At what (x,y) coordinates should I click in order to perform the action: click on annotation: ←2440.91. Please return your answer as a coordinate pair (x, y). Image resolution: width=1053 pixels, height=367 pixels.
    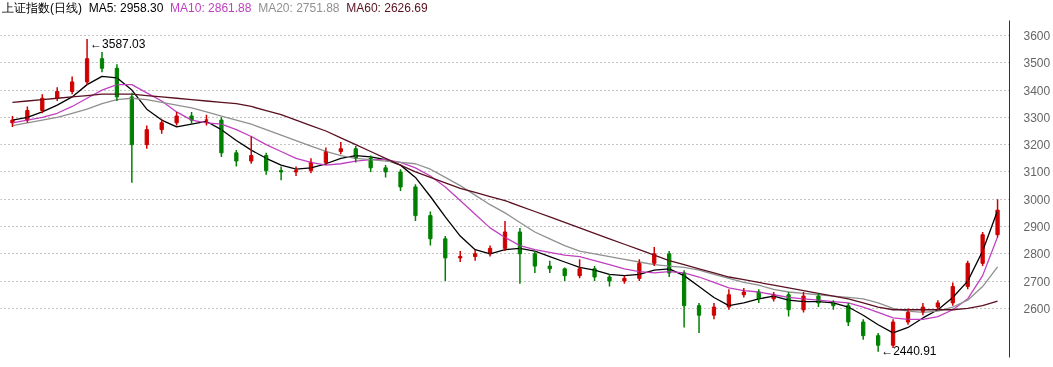
    Looking at the image, I should click on (909, 350).